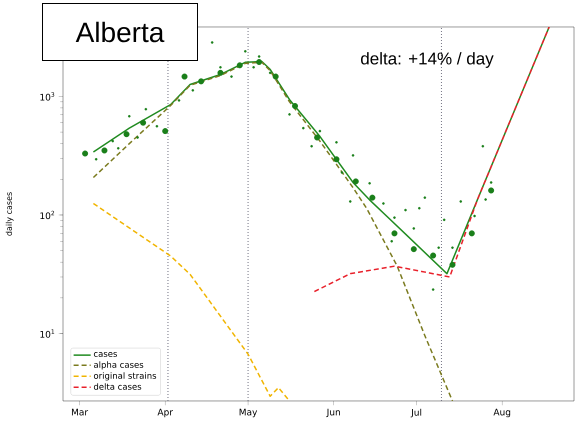  I want to click on x-tick-label: Aug, so click(501, 413).